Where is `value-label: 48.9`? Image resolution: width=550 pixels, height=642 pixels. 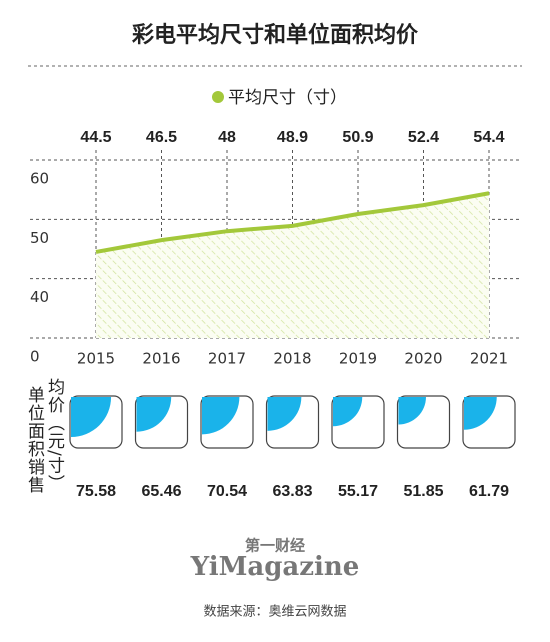
value-label: 48.9 is located at coordinates (292, 137).